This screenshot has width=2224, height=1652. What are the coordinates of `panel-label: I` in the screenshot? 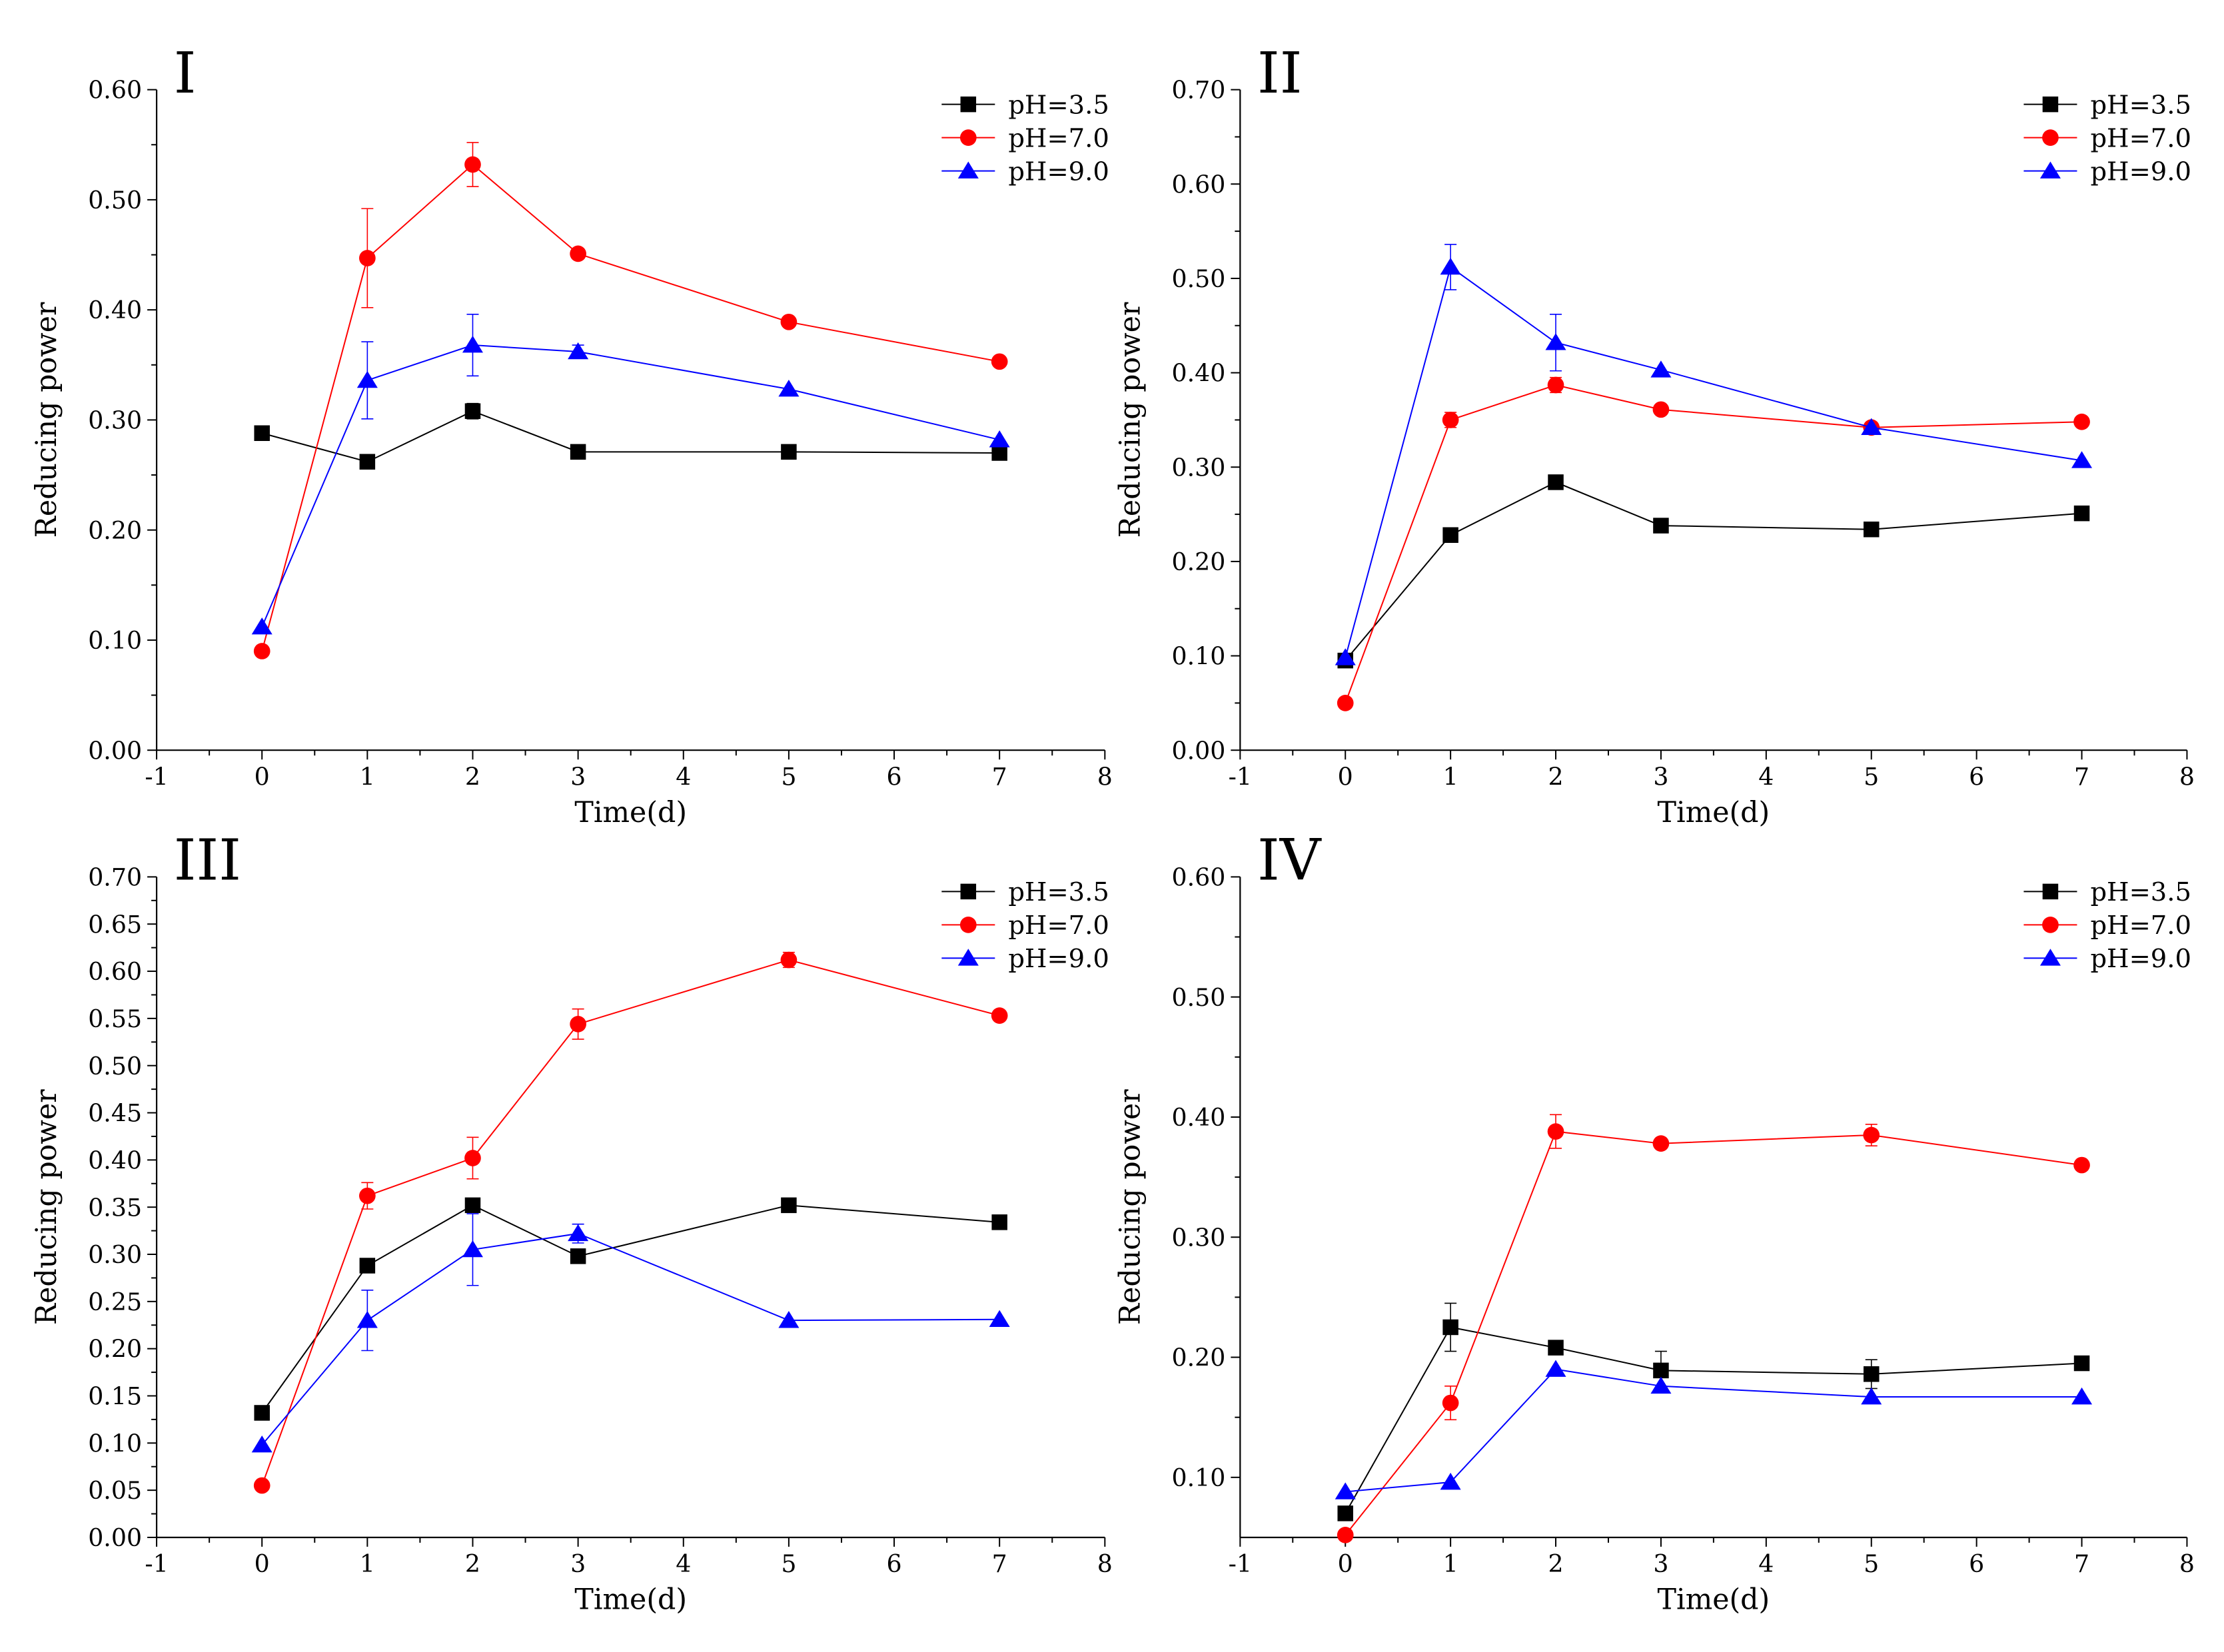 It's located at (186, 74).